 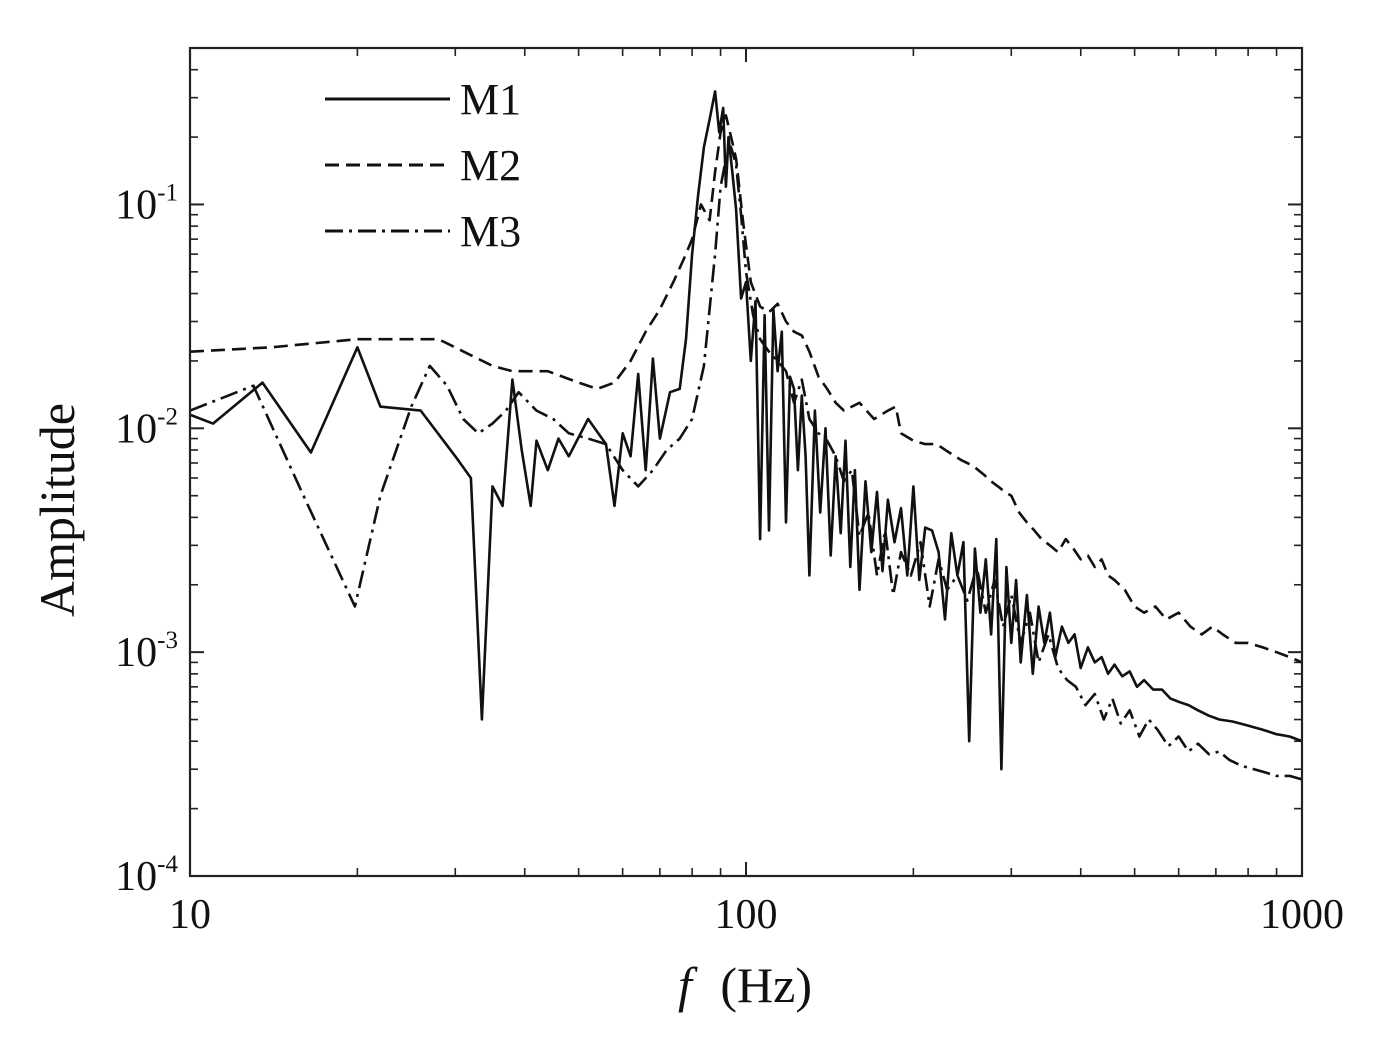 I want to click on x-tick-label: 100, so click(x=746, y=915).